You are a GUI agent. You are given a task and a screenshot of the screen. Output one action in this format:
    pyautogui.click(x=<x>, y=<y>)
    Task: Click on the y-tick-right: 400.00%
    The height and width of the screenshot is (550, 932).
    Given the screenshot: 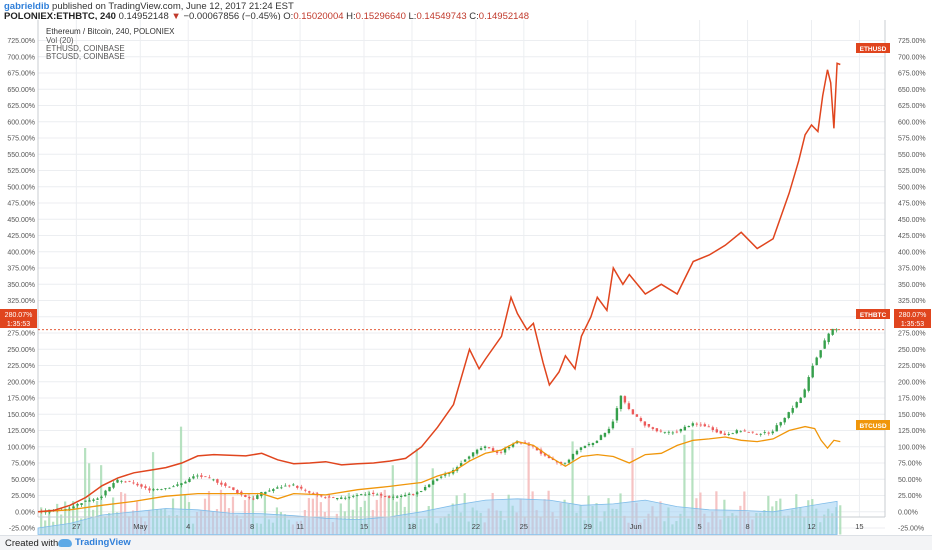 What is the action you would take?
    pyautogui.click(x=912, y=252)
    